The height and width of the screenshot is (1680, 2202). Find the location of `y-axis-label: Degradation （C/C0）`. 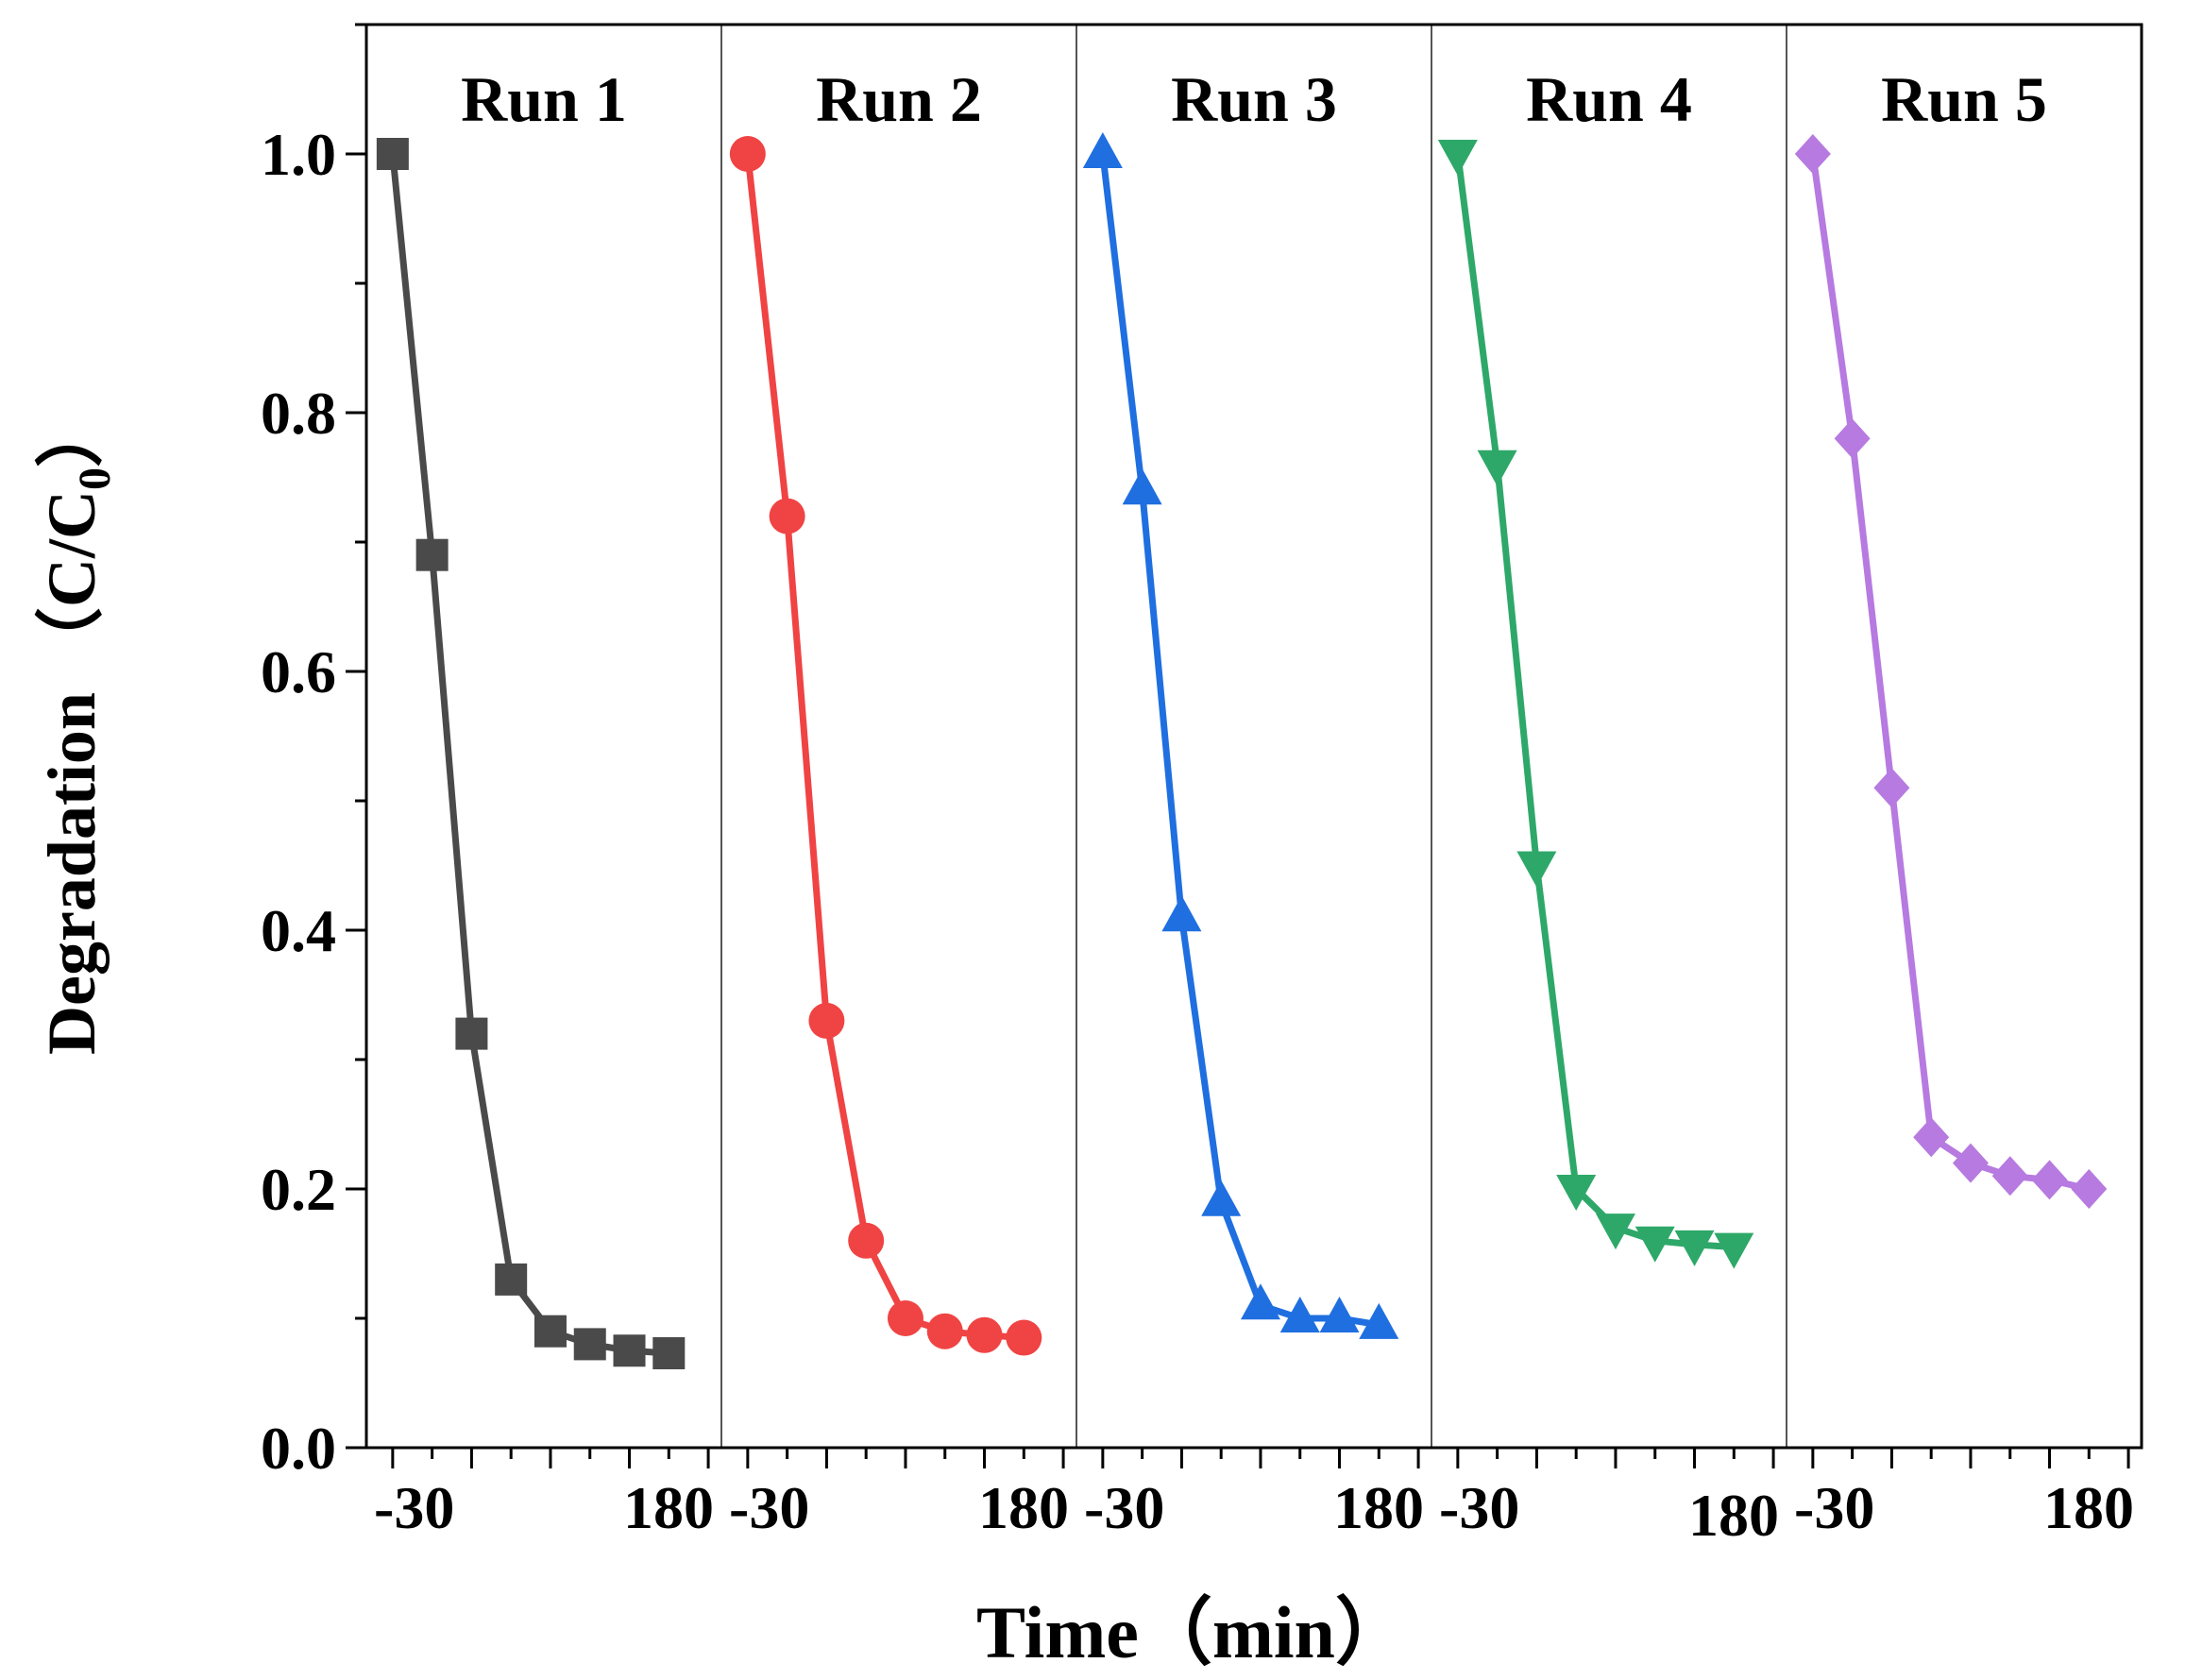

y-axis-label: Degradation （C/C0） is located at coordinates (77, 727).